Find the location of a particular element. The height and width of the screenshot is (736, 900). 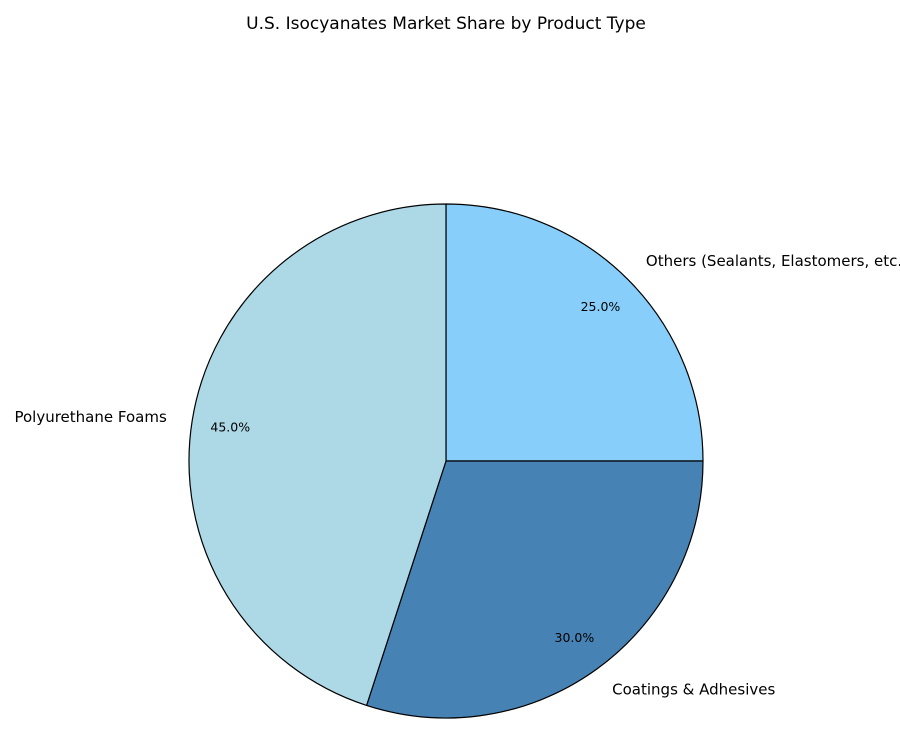

percent-label-coatings-adhesives: 30.0% is located at coordinates (575, 637).